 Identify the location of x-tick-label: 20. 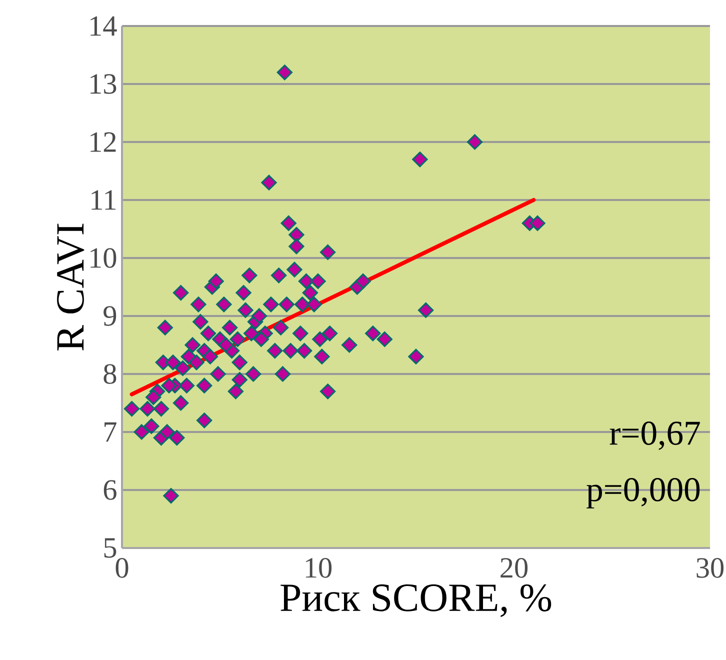
(514, 568).